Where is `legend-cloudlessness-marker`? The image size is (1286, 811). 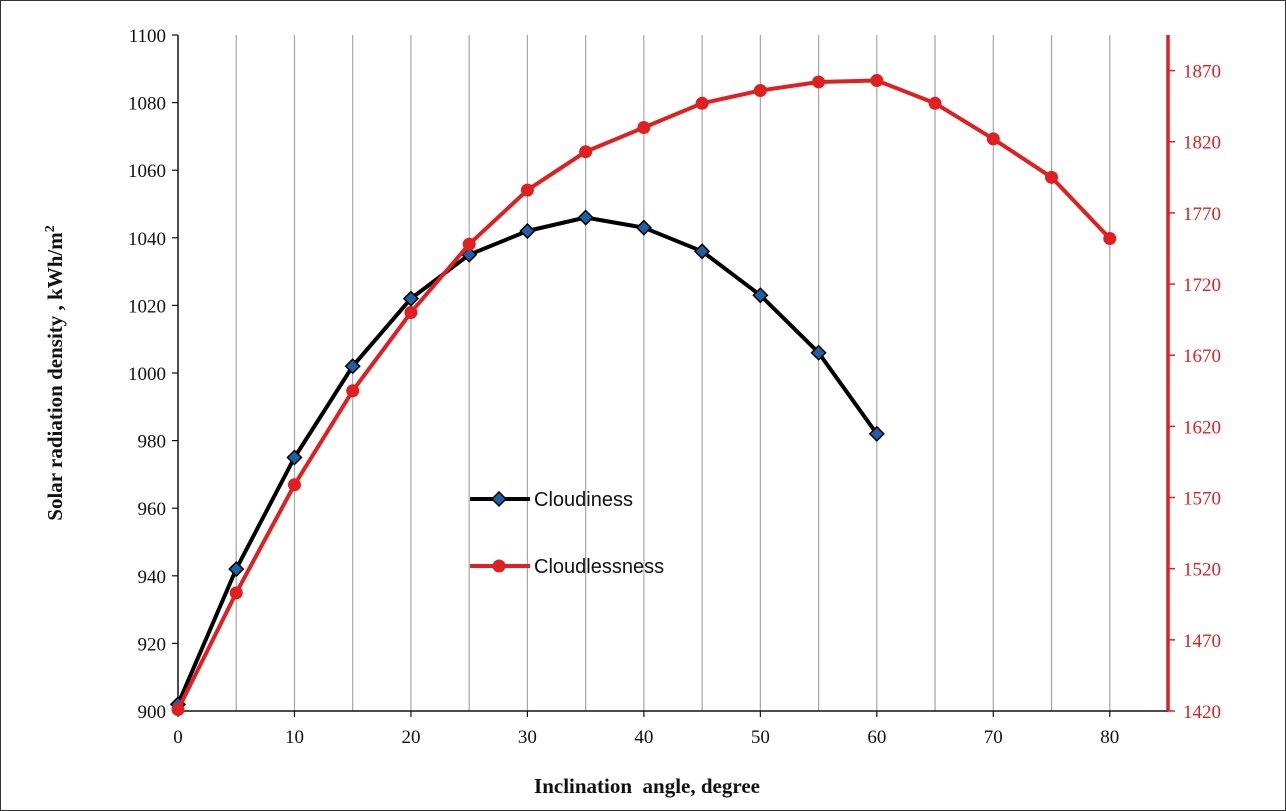
legend-cloudlessness-marker is located at coordinates (499, 566).